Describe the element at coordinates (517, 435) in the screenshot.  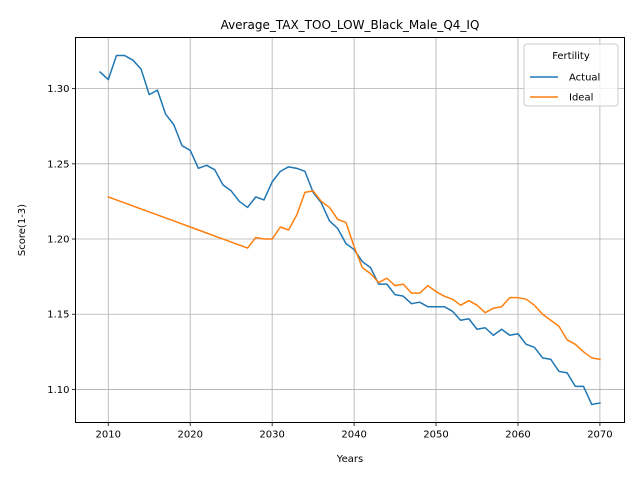
I see `x-tick-label: 2060` at that location.